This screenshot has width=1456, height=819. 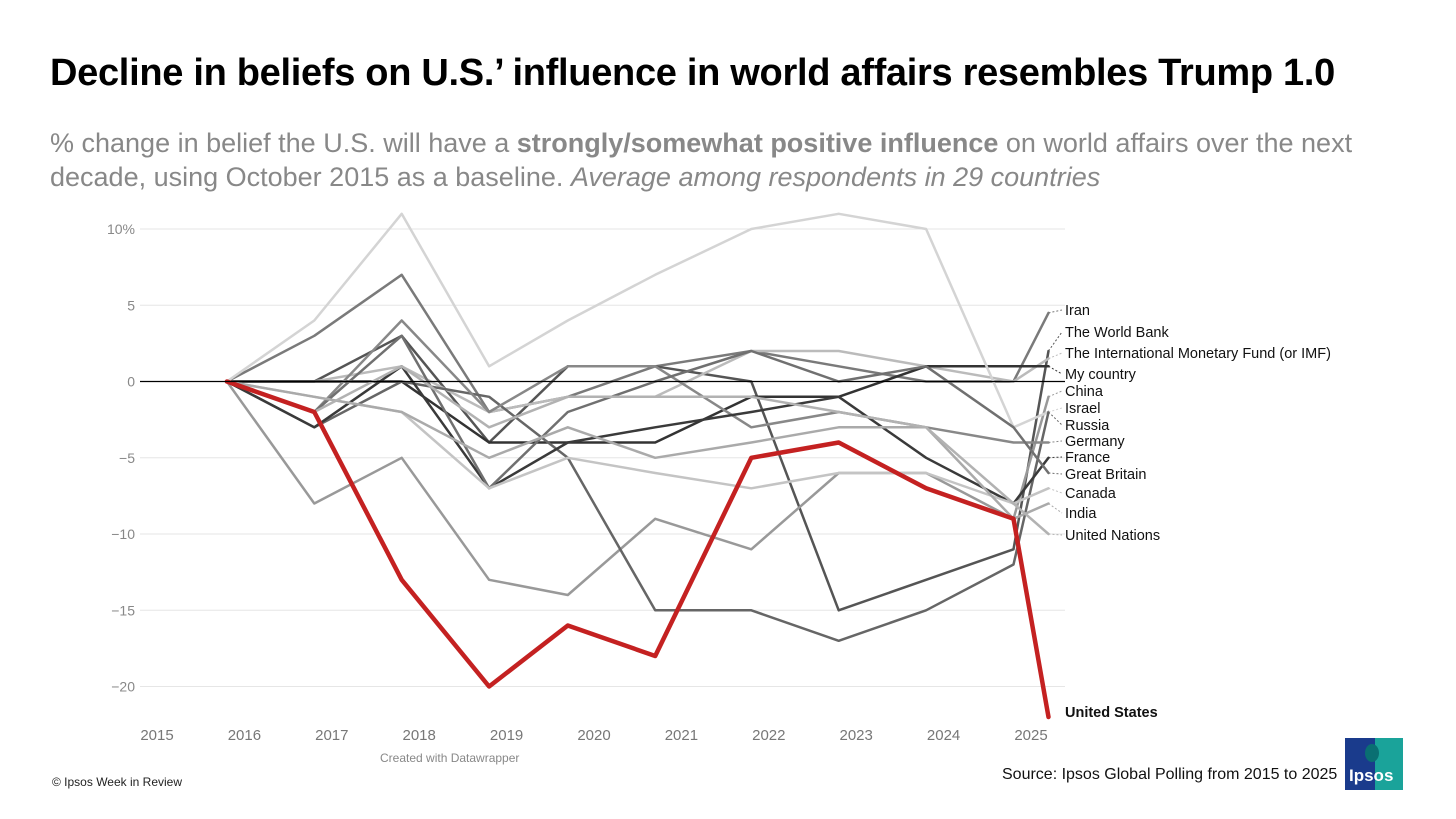 What do you see at coordinates (1389, 764) in the screenshot?
I see `logo-teal-block` at bounding box center [1389, 764].